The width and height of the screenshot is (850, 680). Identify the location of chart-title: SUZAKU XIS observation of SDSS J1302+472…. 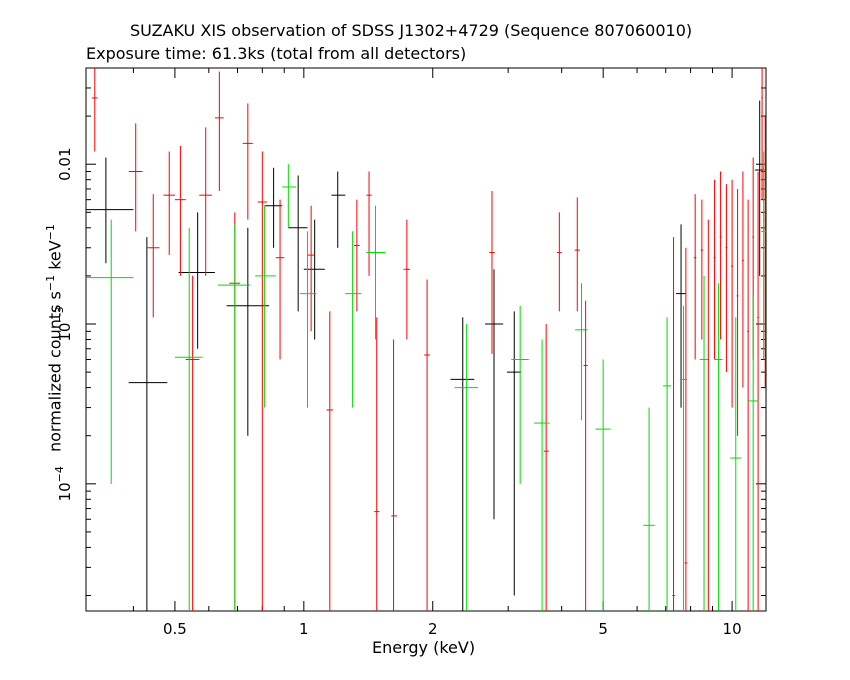
(411, 30).